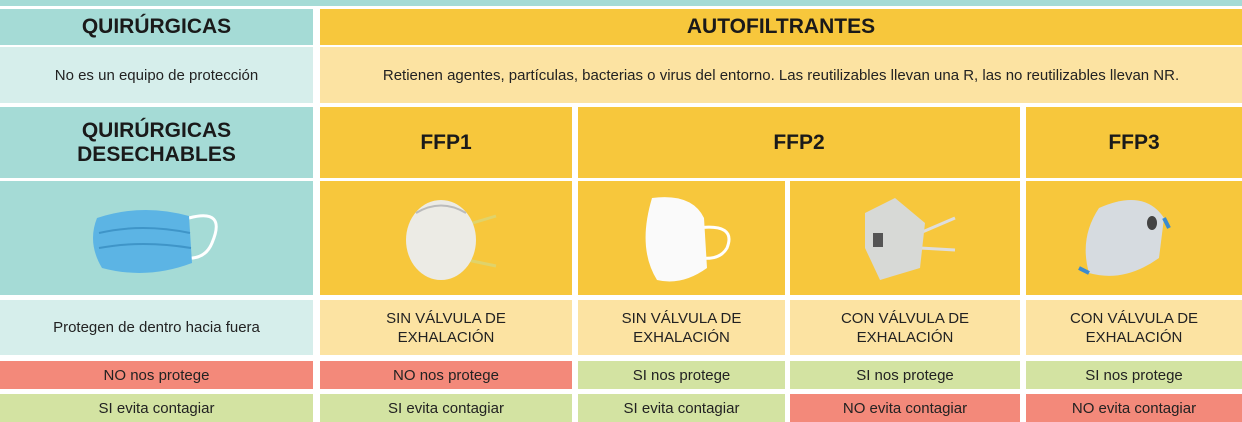 The image size is (1242, 422). Describe the element at coordinates (1134, 142) in the screenshot. I see `type-cell: FFP3` at that location.